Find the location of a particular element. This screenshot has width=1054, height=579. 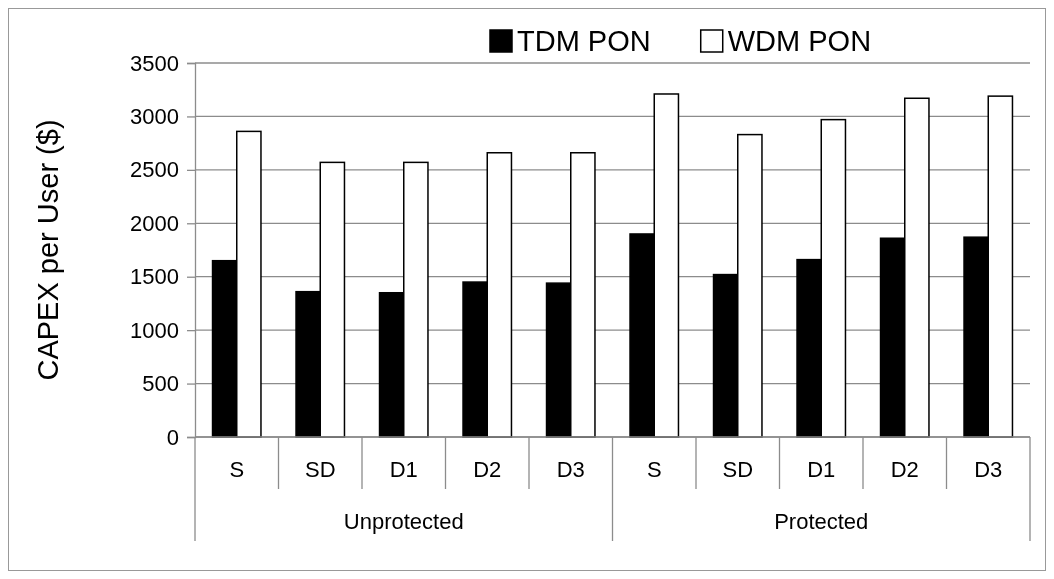

y-tick-label: 3500 is located at coordinates (154, 63).